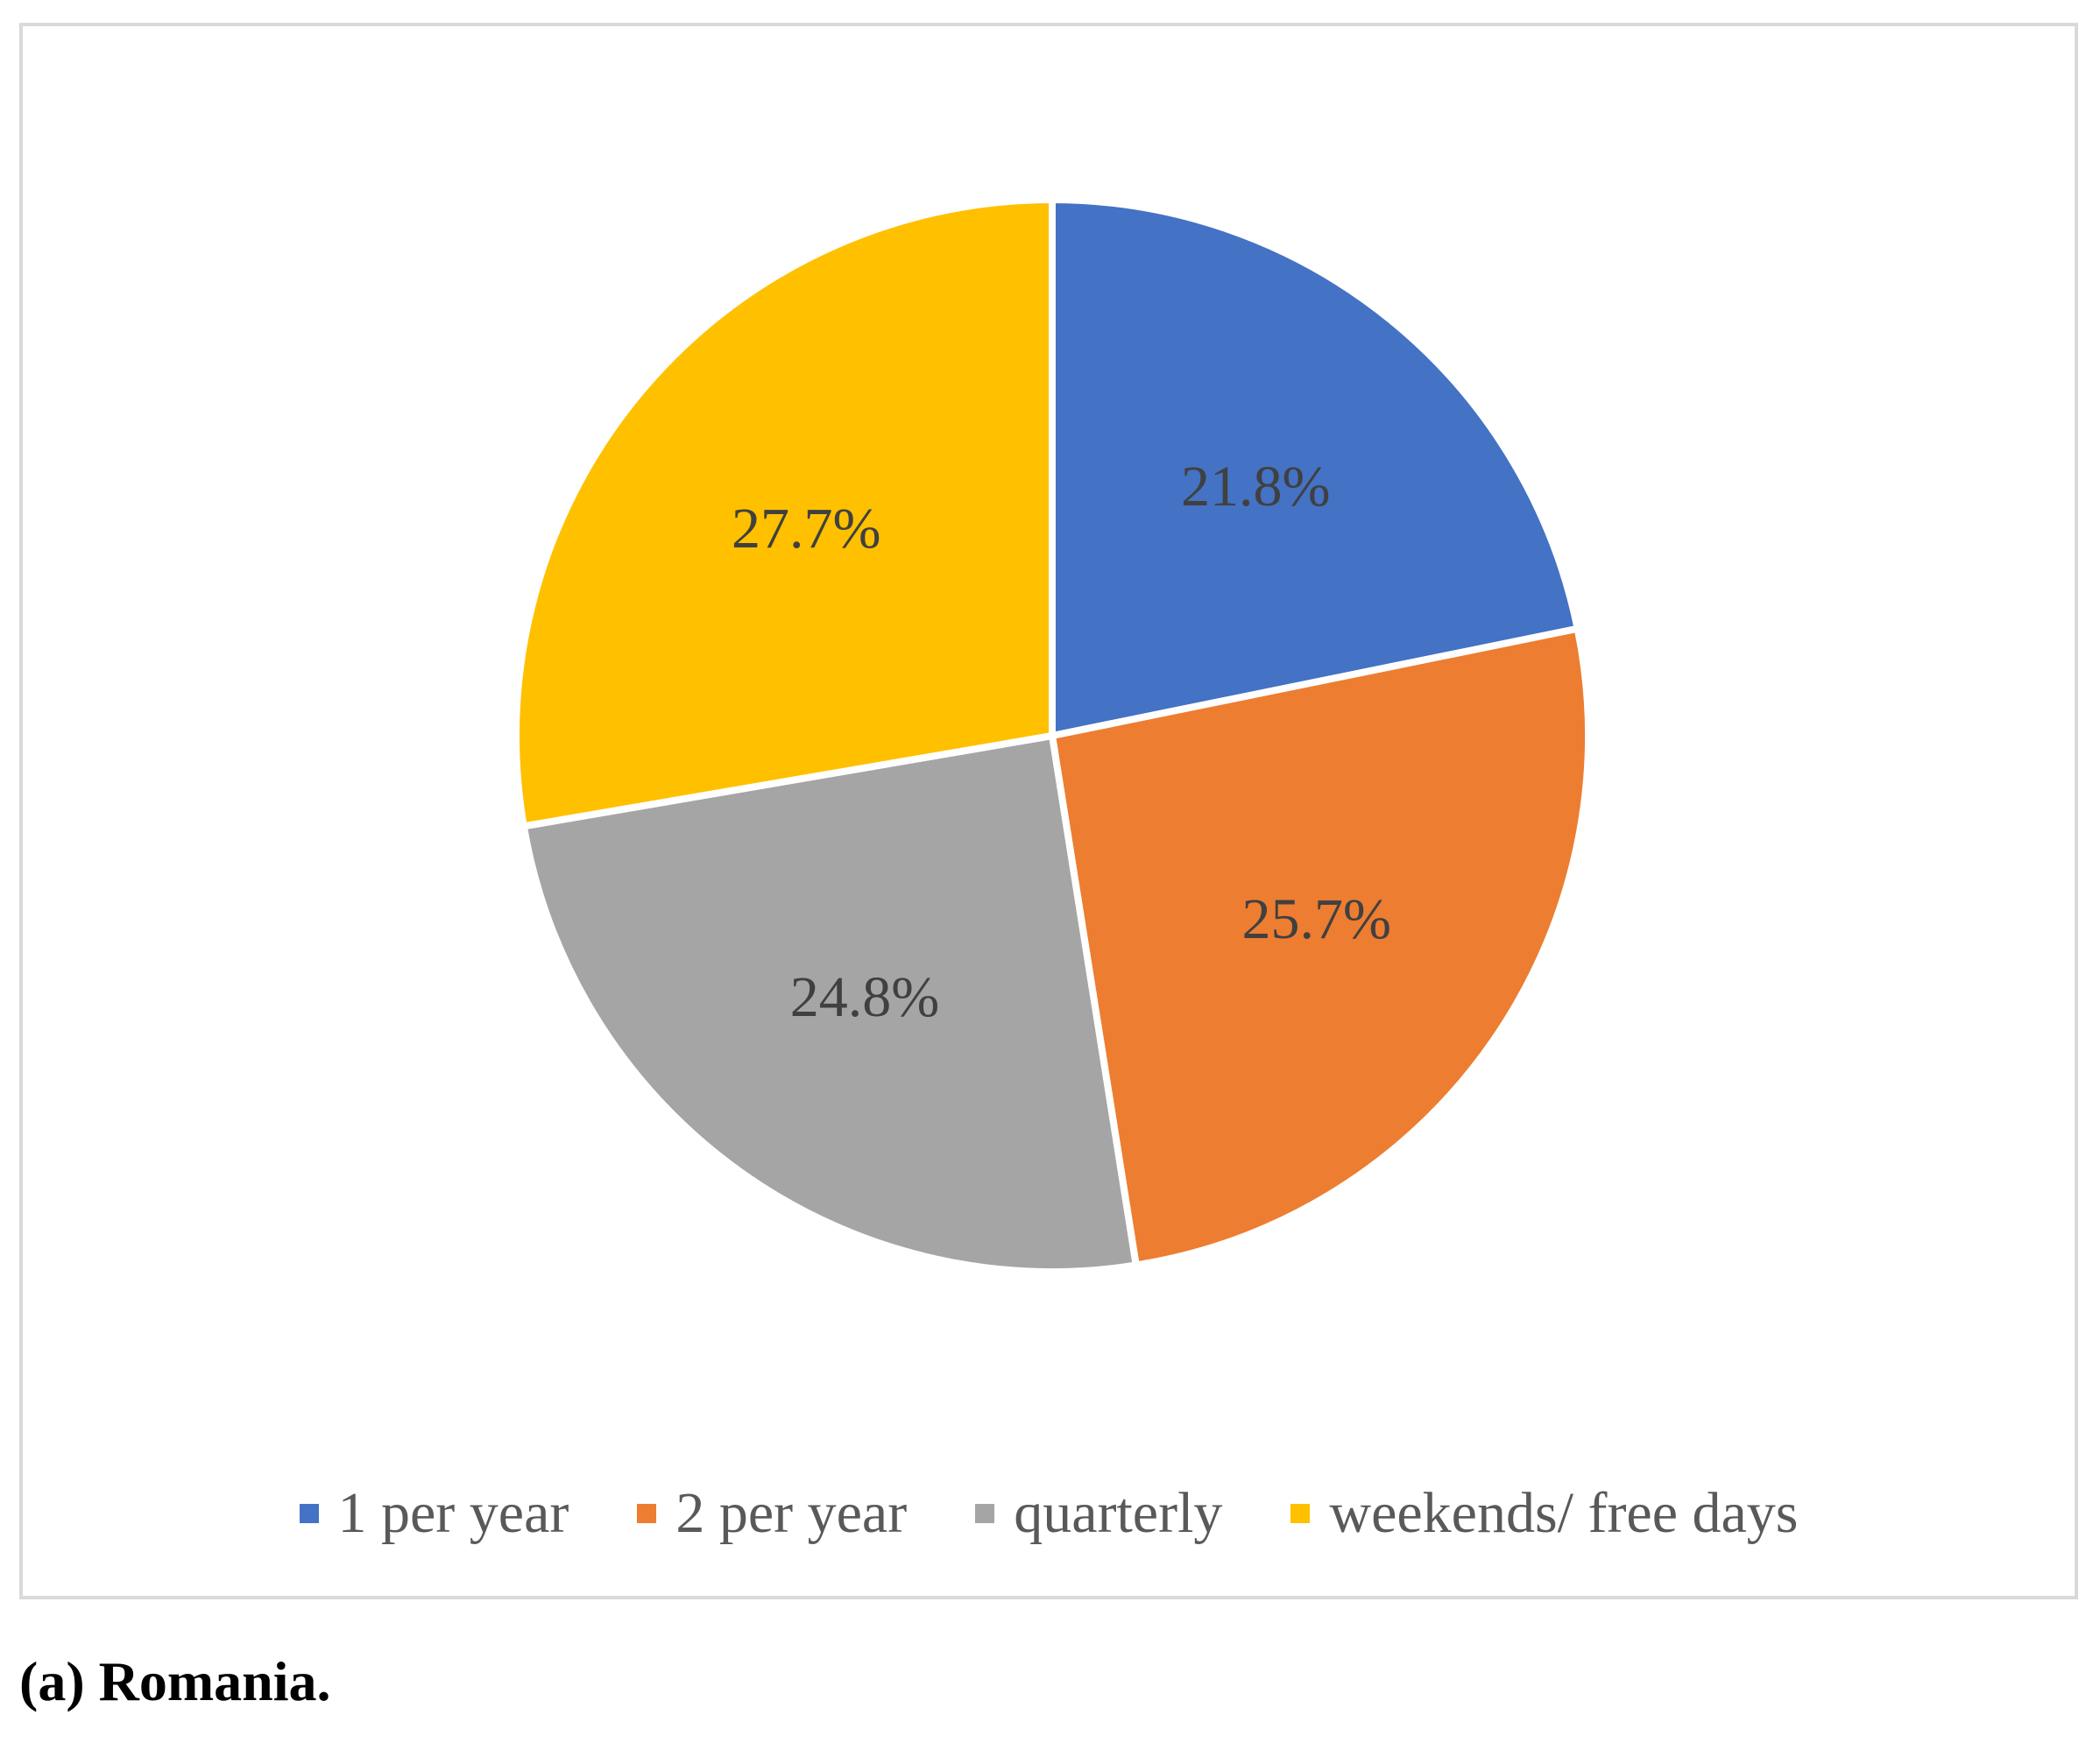  Describe the element at coordinates (453, 1513) in the screenshot. I see `legend-label: 1 per year` at that location.